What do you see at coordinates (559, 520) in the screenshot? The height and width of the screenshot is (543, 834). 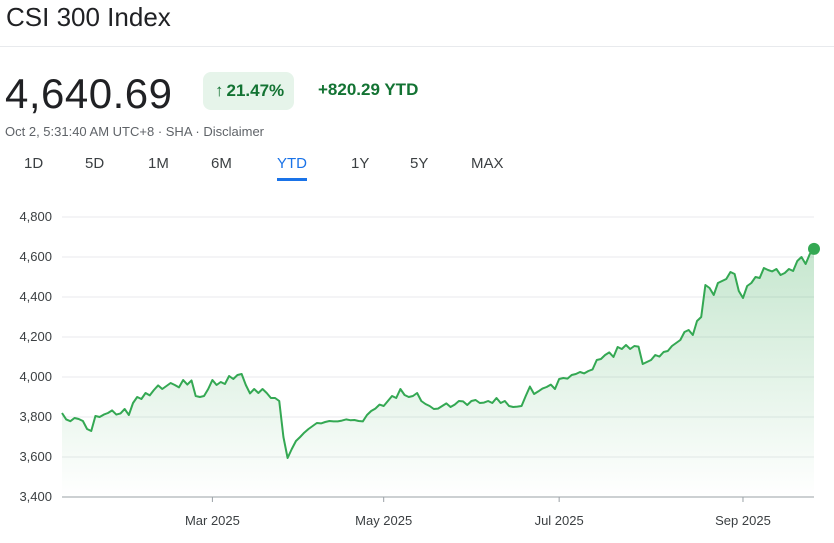 I see `x-tick-label: Jul 2025` at bounding box center [559, 520].